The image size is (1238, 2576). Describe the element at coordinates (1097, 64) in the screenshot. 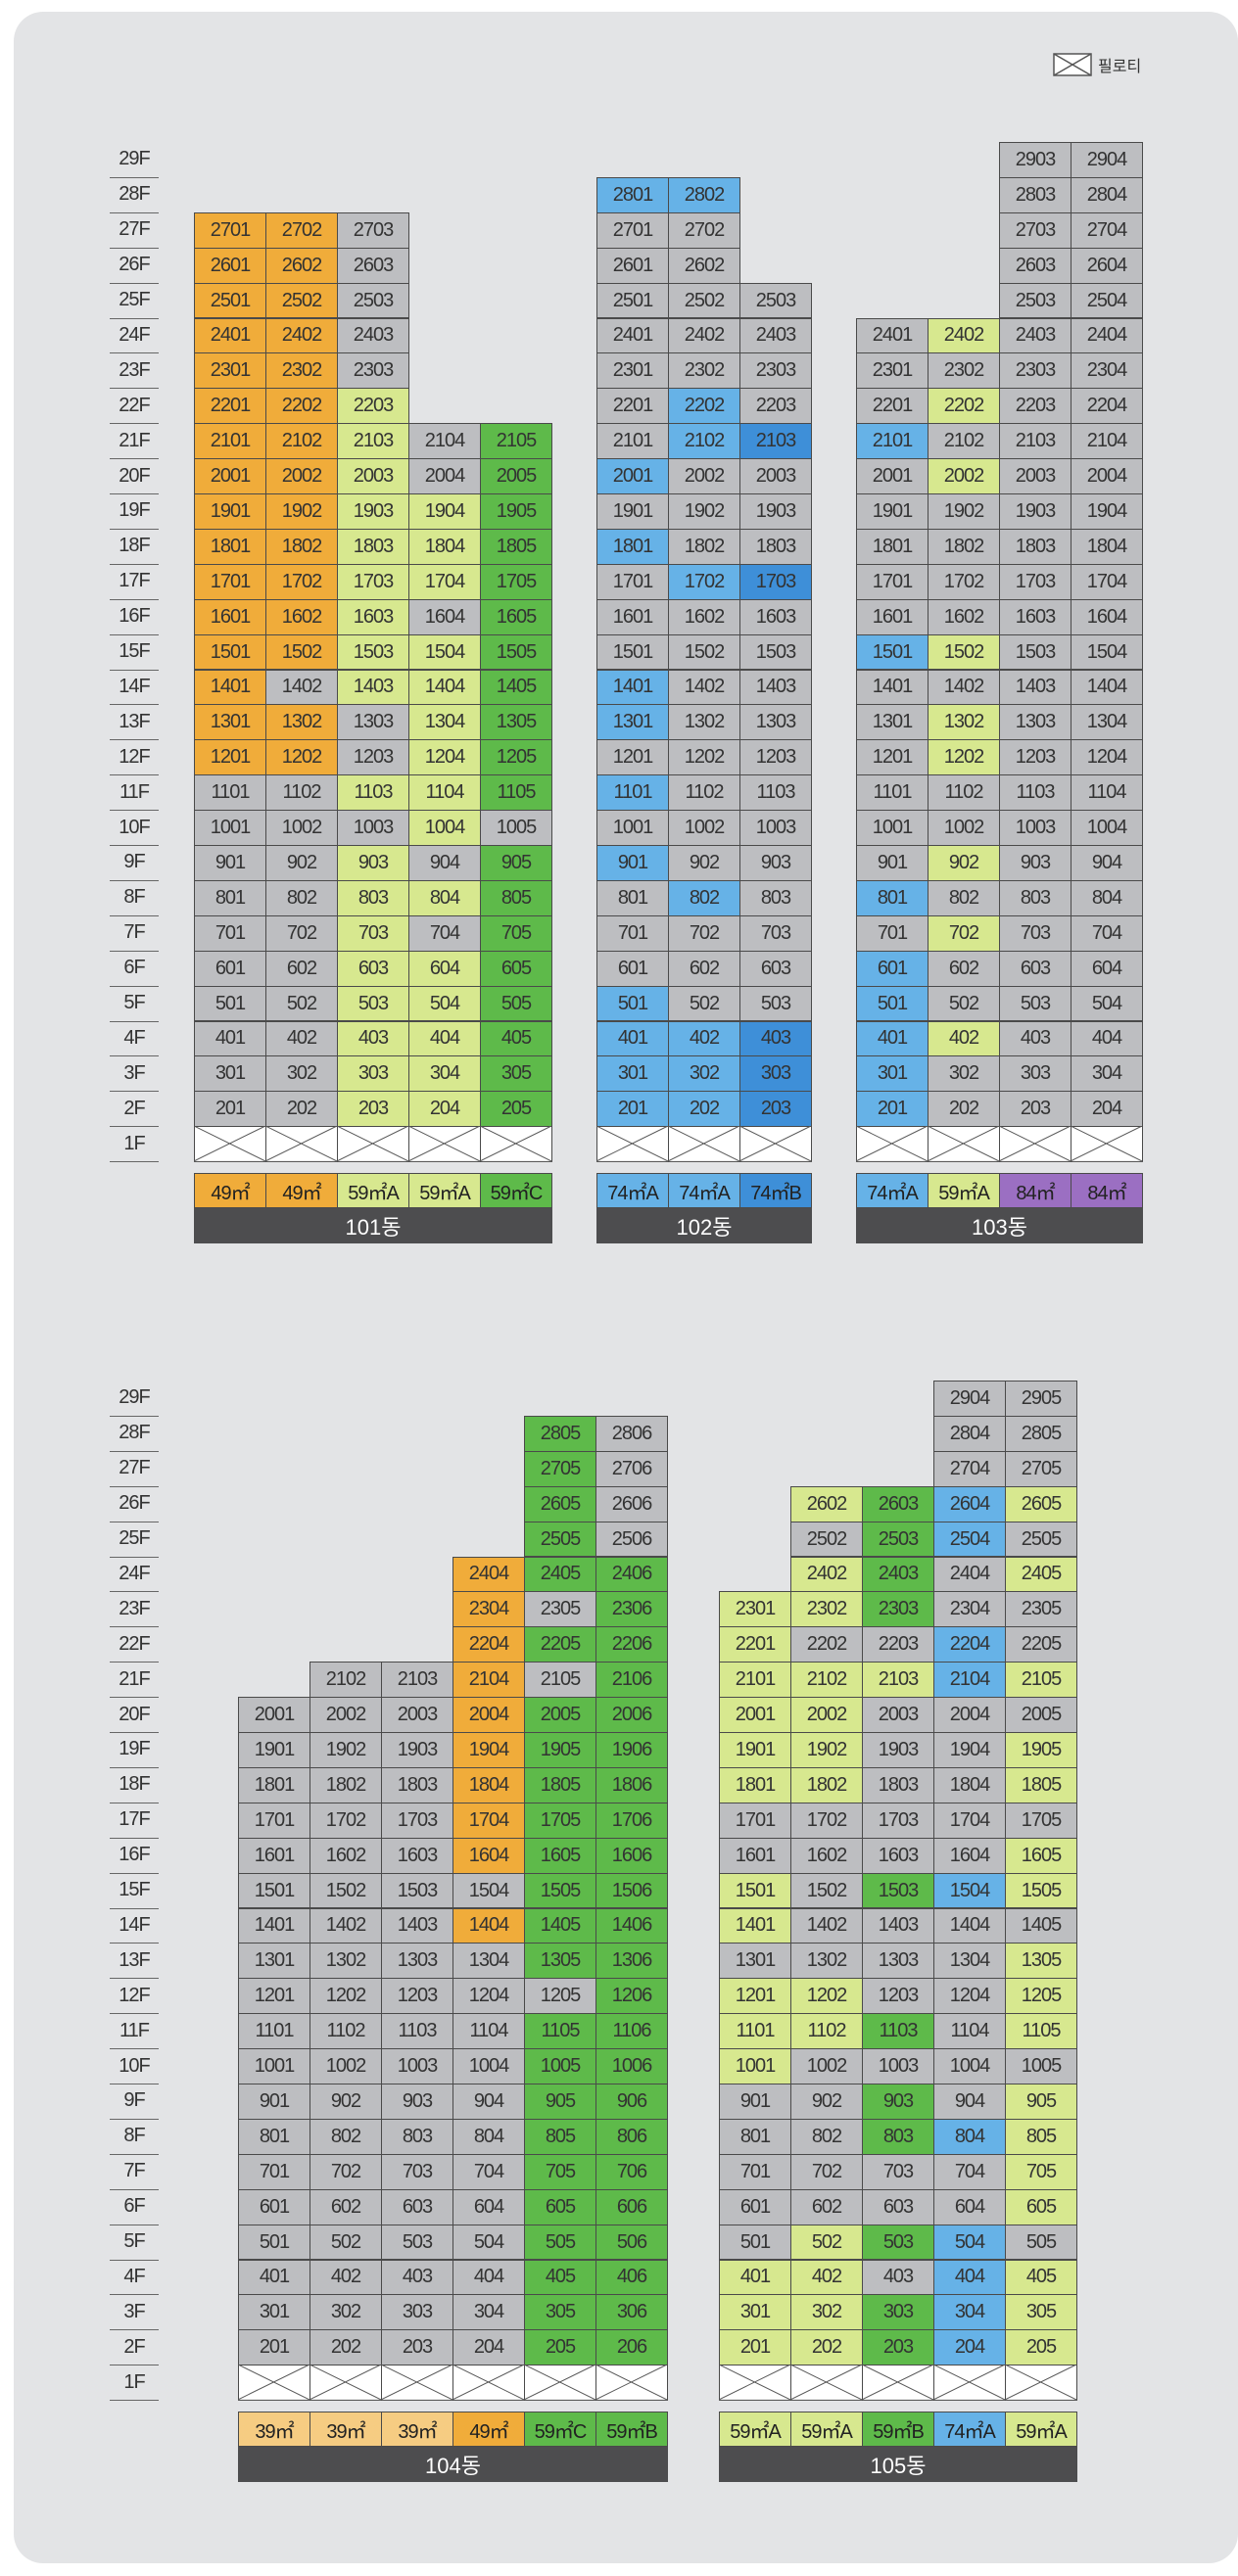

I see `legend: 필로티` at that location.